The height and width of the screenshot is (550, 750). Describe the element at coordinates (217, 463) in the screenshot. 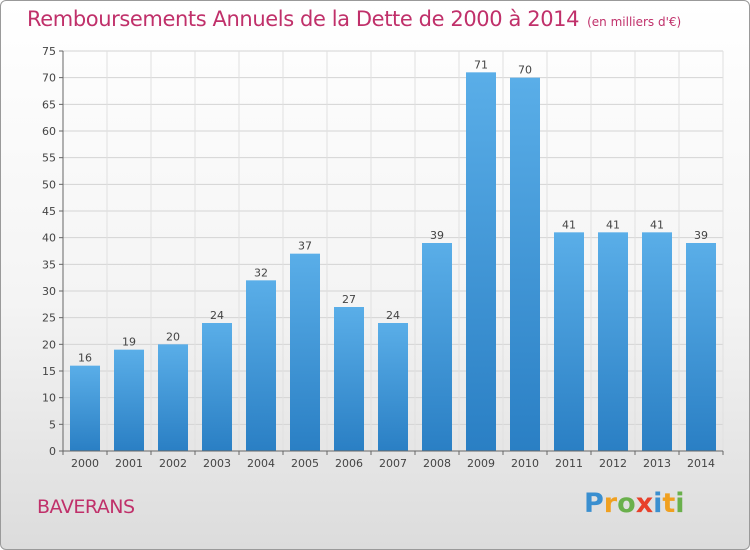

I see `x-tick-label: 2003` at that location.